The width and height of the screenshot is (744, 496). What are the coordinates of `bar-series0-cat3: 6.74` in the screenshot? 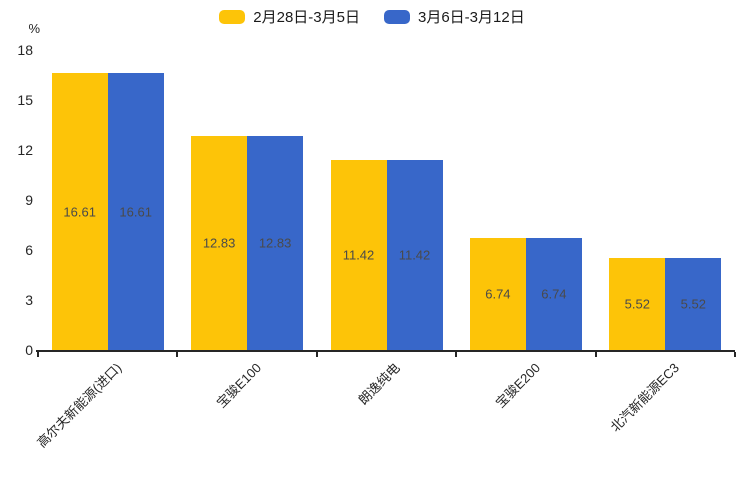 It's located at (497, 293).